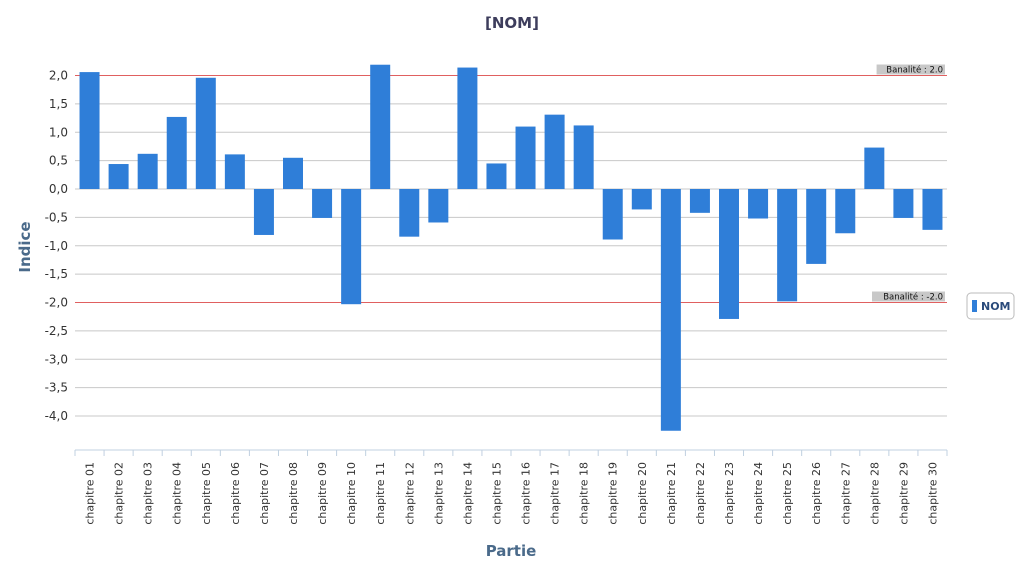 The image size is (1024, 576). I want to click on x-tick-label: chapitre 29, so click(903, 493).